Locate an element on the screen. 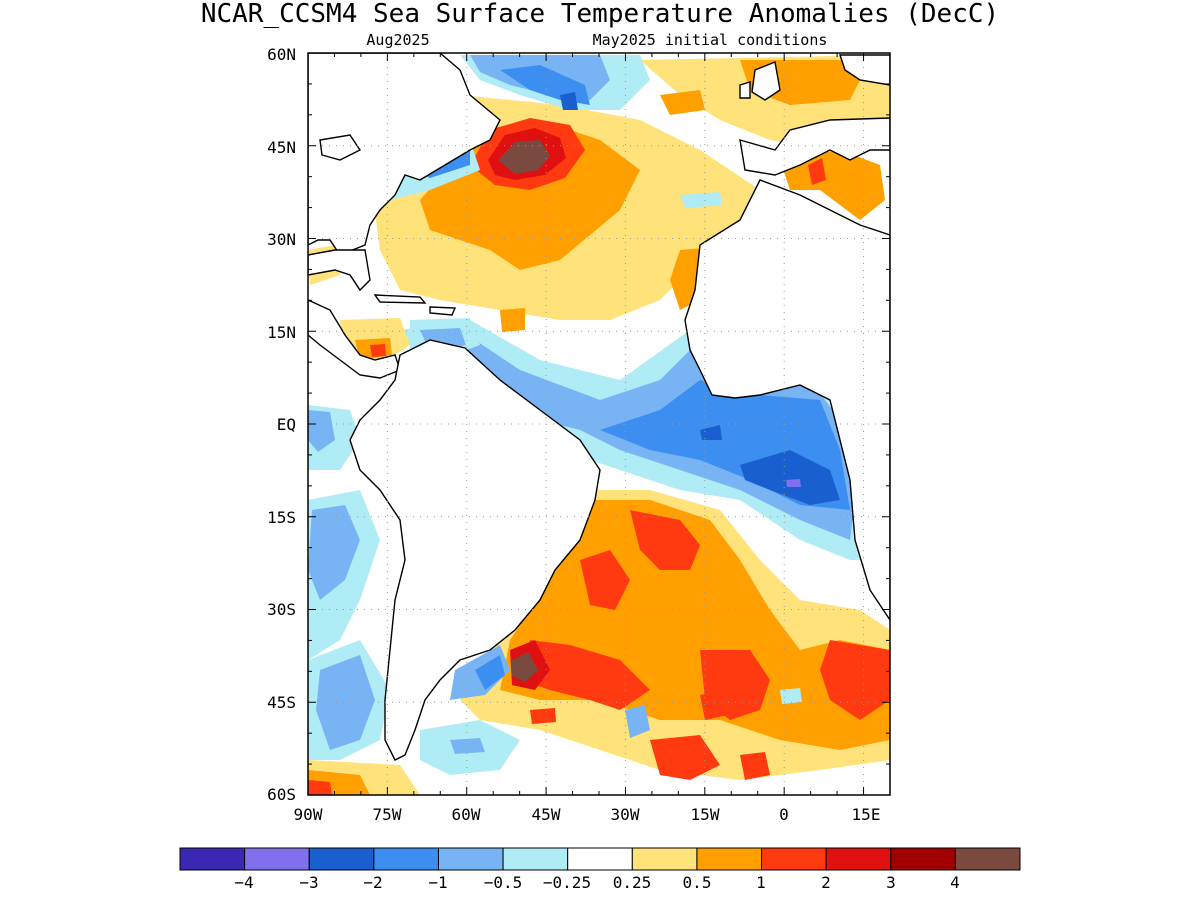  init-conditions-label: May2025 initial conditions is located at coordinates (710, 40).